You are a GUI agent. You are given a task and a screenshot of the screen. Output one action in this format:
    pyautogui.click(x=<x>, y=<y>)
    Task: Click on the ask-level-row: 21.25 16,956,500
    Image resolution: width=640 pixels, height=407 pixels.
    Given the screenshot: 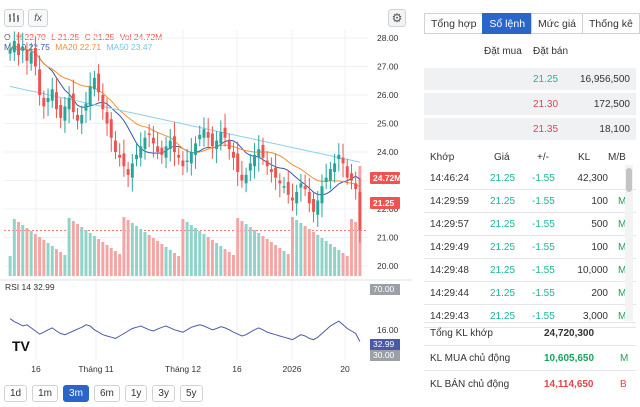 What is the action you would take?
    pyautogui.click(x=530, y=79)
    